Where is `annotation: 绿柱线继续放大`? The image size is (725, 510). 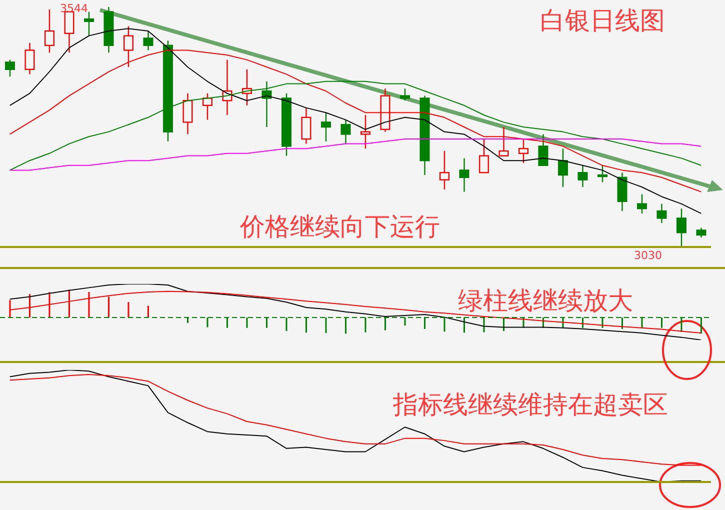 annotation: 绿柱线继续放大 is located at coordinates (545, 301).